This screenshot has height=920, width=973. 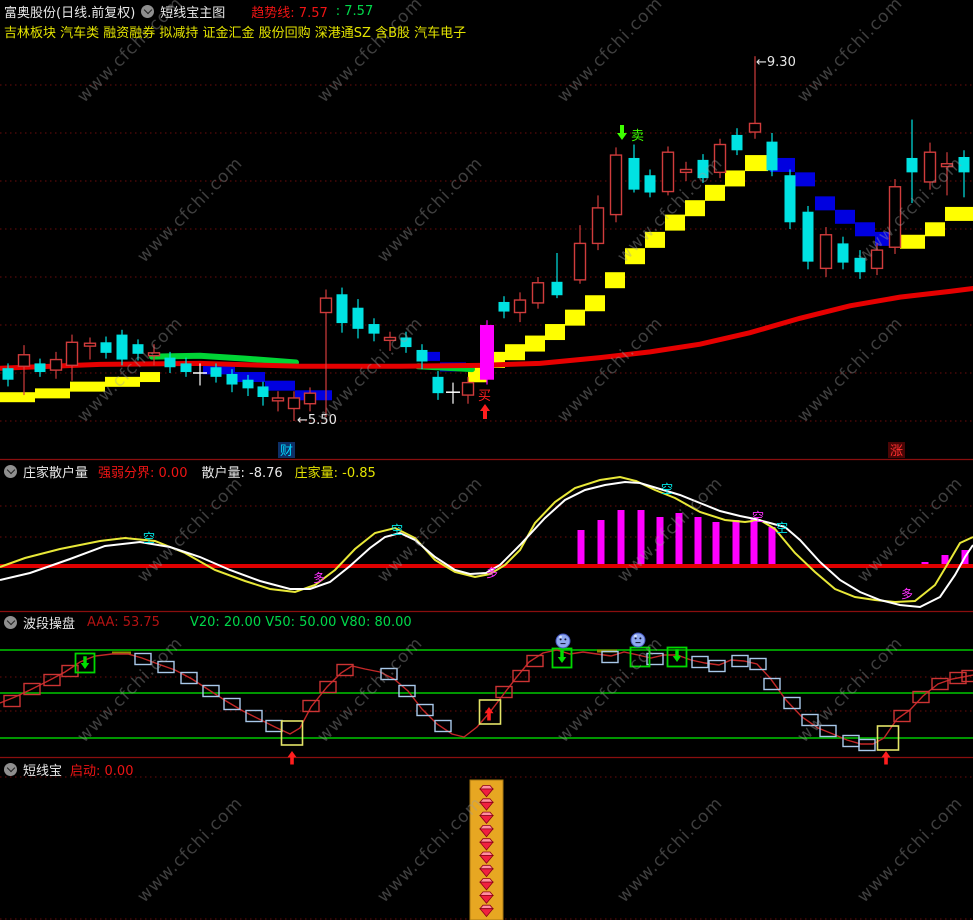 What do you see at coordinates (486, 698) in the screenshot?
I see `panel3-boduan-chart` at bounding box center [486, 698].